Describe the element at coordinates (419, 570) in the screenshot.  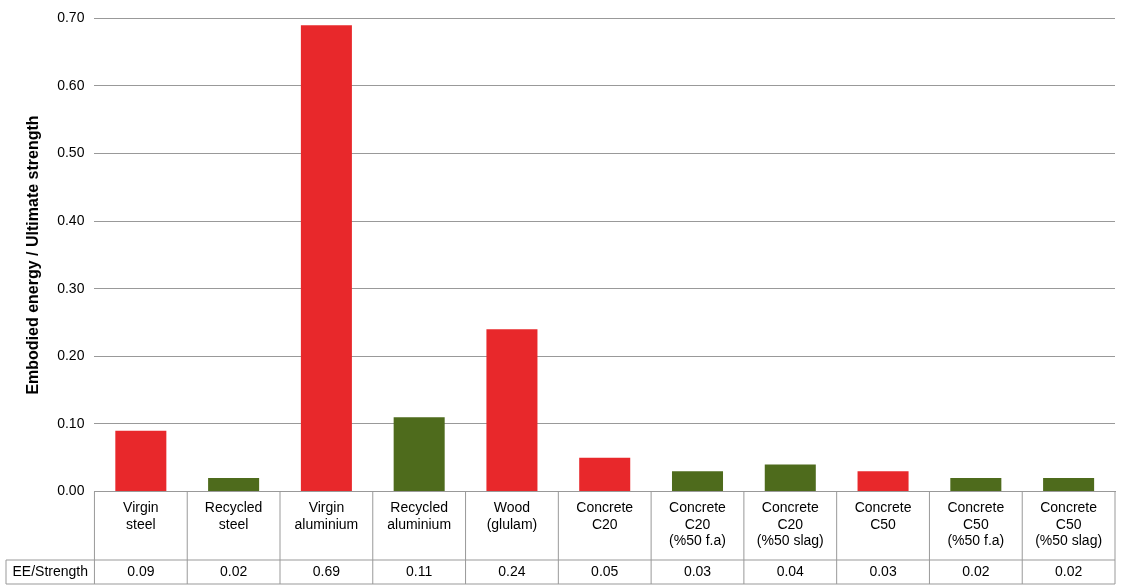
I see `data-label: 0.11` at that location.